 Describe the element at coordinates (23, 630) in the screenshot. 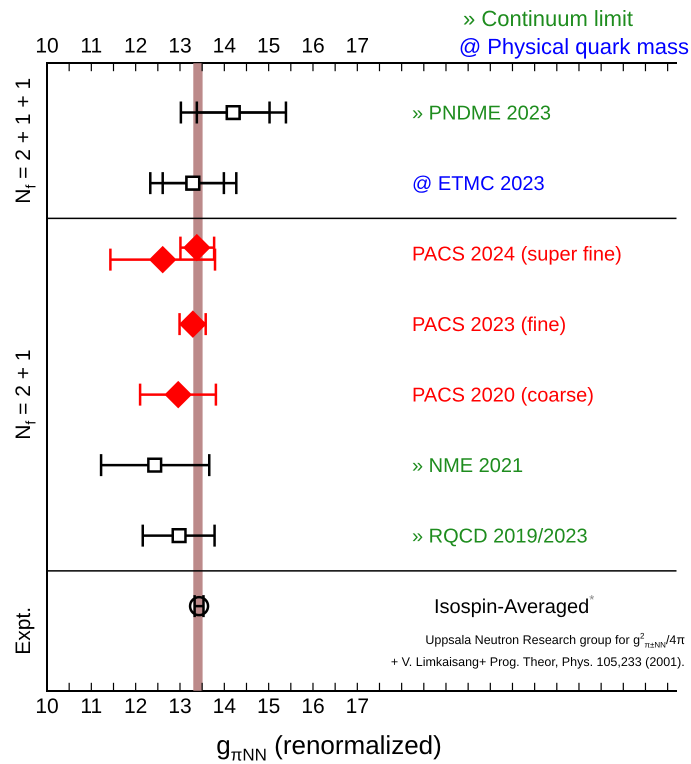

I see `text: Expt.` at that location.